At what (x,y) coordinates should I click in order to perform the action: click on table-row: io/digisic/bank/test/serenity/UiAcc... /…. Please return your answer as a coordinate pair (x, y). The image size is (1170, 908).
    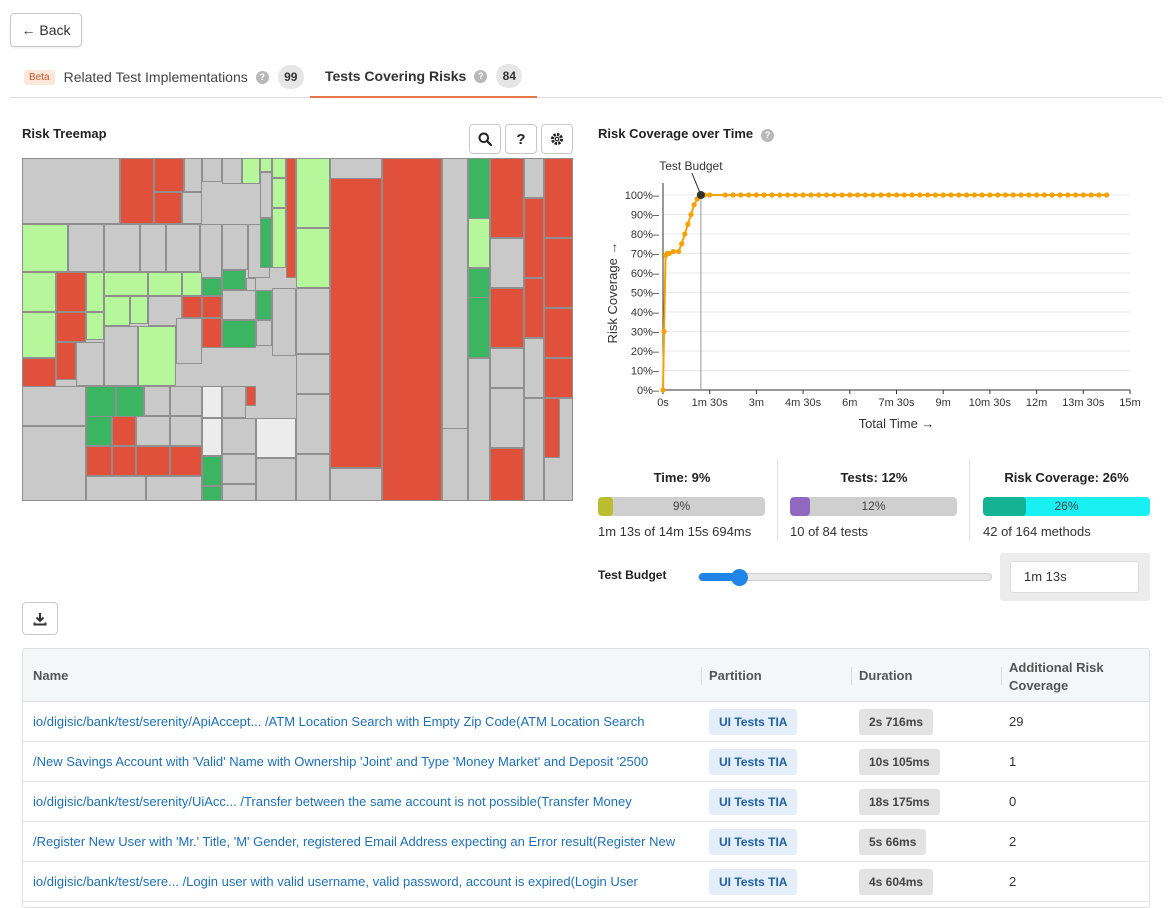
    Looking at the image, I should click on (586, 802).